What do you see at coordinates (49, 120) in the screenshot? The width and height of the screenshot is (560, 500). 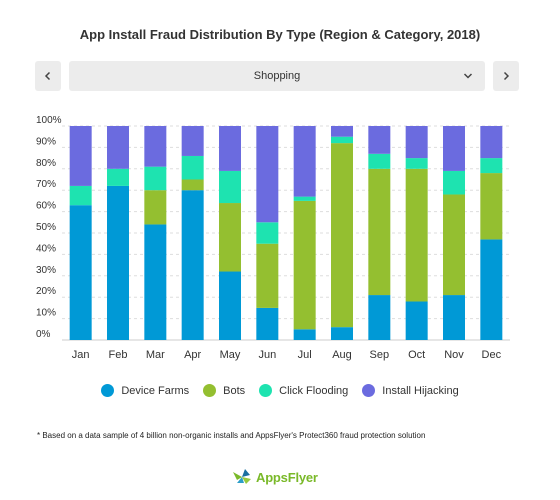 I see `y-tick-label: 100%` at bounding box center [49, 120].